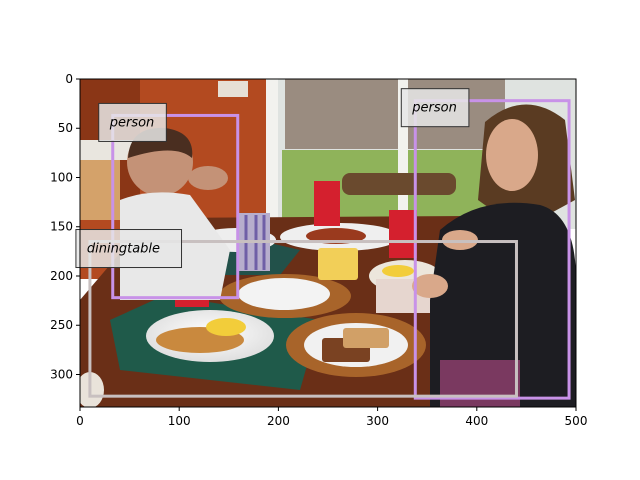 This screenshot has width=640, height=480. What do you see at coordinates (336, 236) in the screenshot?
I see `food-back` at bounding box center [336, 236].